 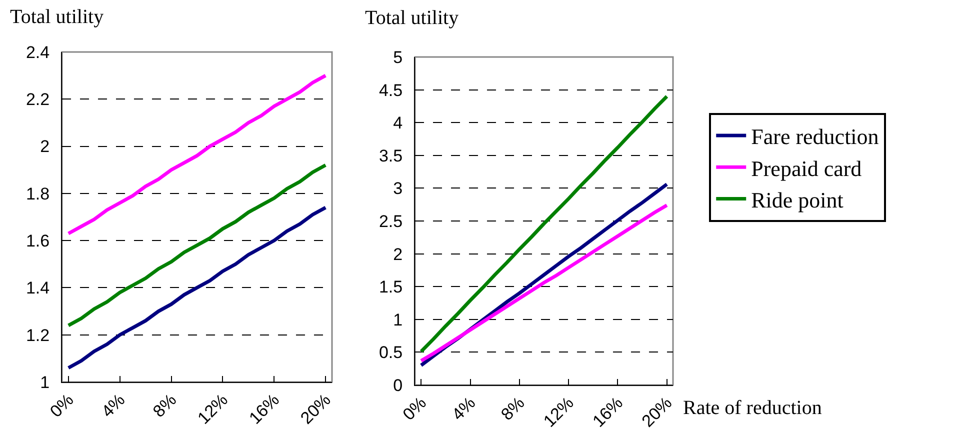 I want to click on y-tick-label: 3, so click(x=398, y=188).